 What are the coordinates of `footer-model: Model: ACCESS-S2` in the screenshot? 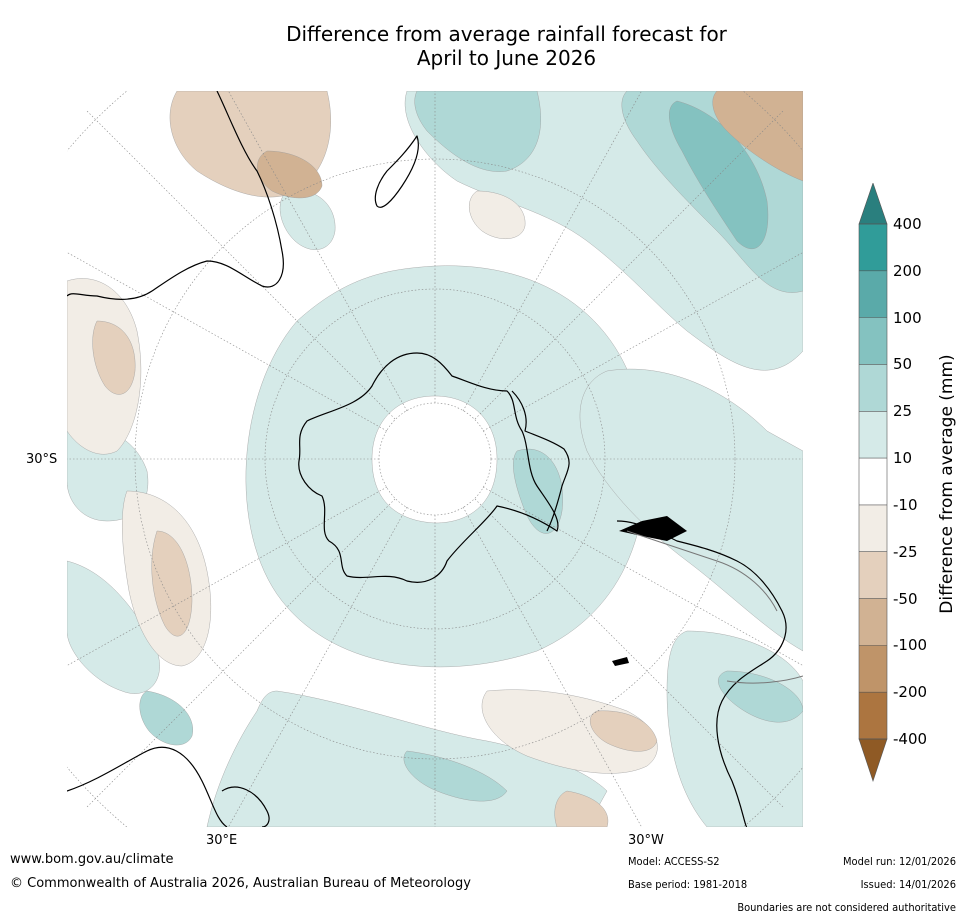 It's located at (674, 861).